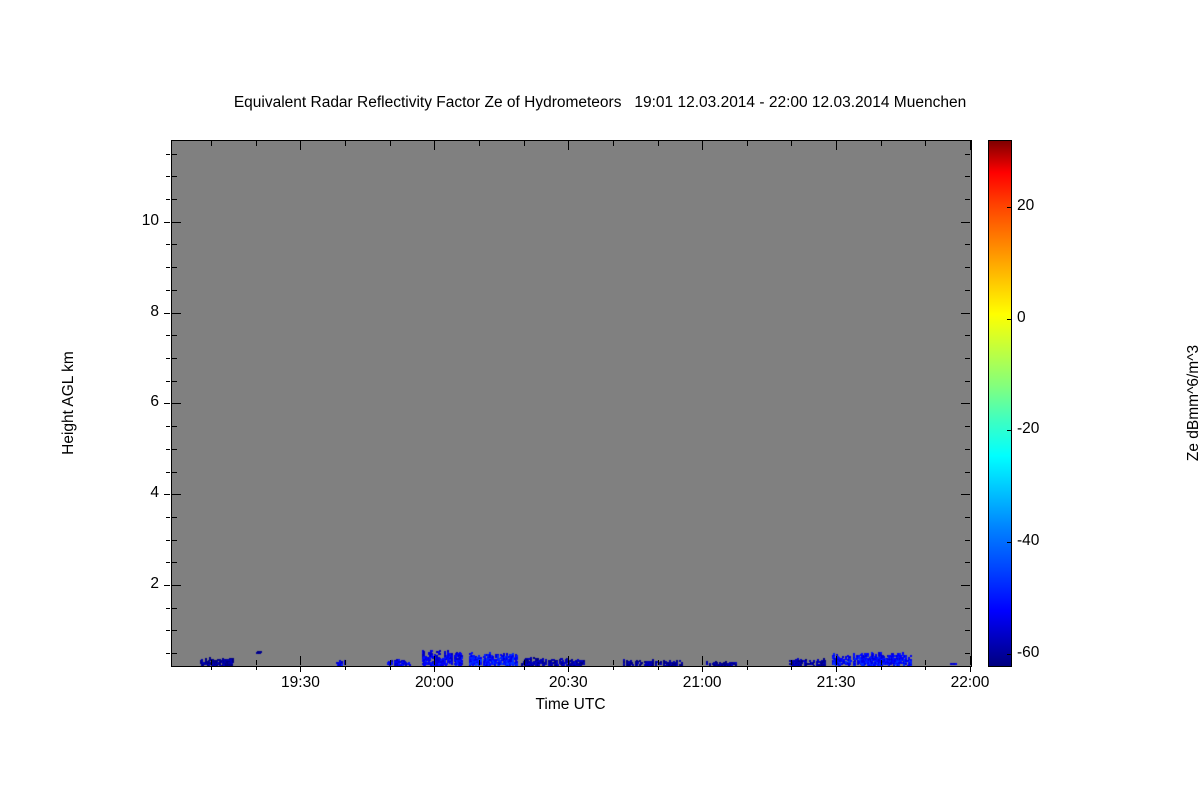 The width and height of the screenshot is (1200, 800). Describe the element at coordinates (1192, 403) in the screenshot. I see `colorbar-label: Ze dBmm^6/m^3` at that location.